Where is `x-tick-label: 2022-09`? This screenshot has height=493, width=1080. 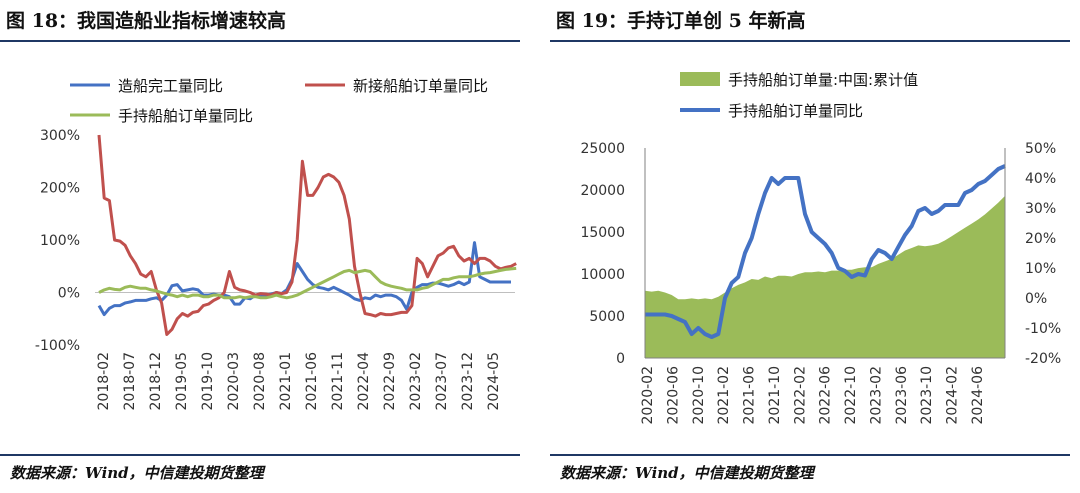 x-tick-label: 2022-09 is located at coordinates (390, 381).